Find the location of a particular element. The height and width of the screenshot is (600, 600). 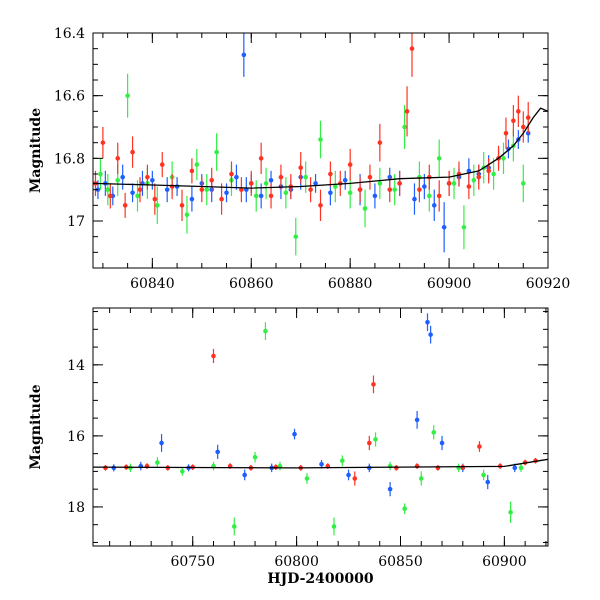

y-tick-label: 16.6 is located at coordinates (69, 97).